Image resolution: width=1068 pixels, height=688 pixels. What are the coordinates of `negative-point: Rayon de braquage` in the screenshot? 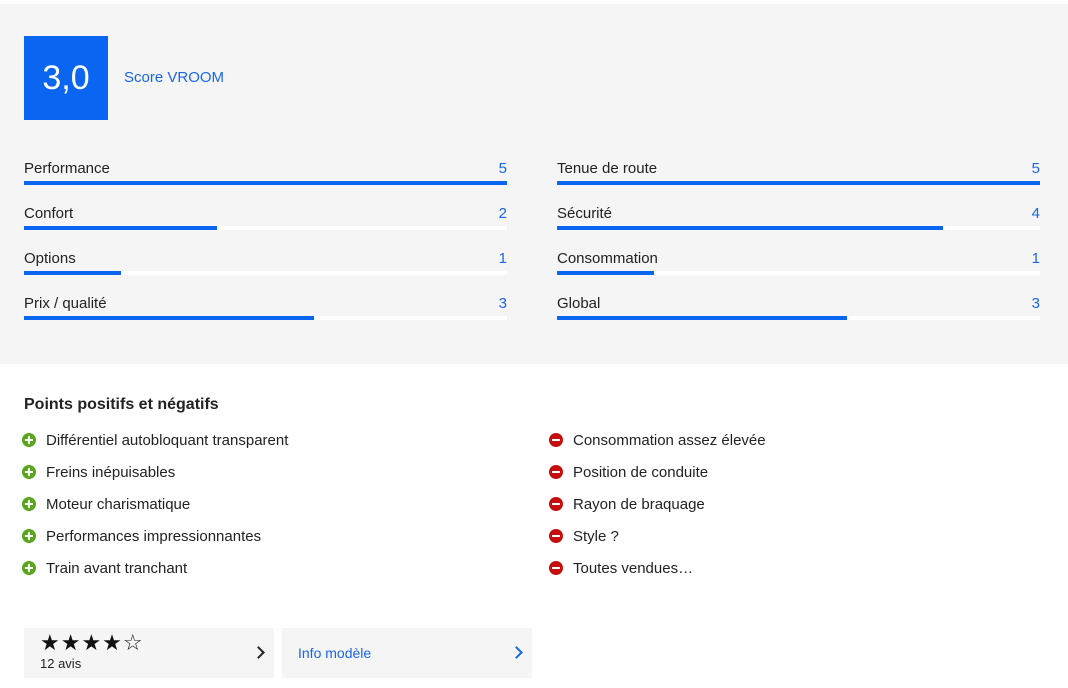 It's located at (627, 504).